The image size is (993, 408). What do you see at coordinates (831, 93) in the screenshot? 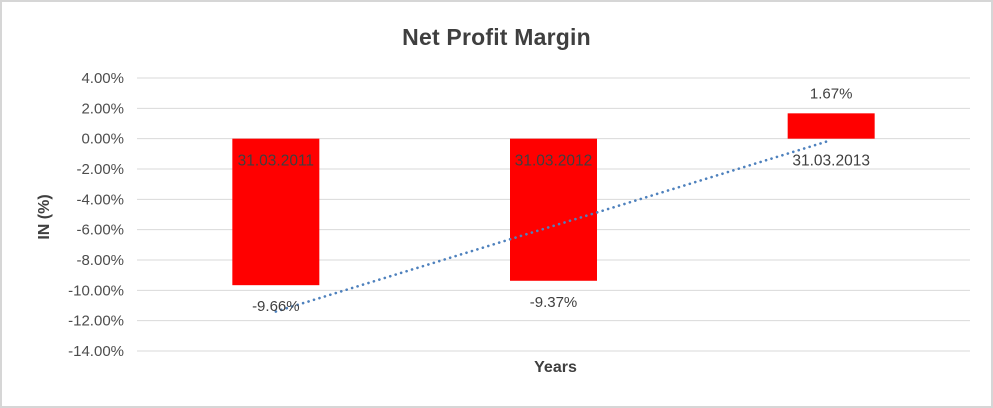
I see `value-label: 1.67%` at bounding box center [831, 93].